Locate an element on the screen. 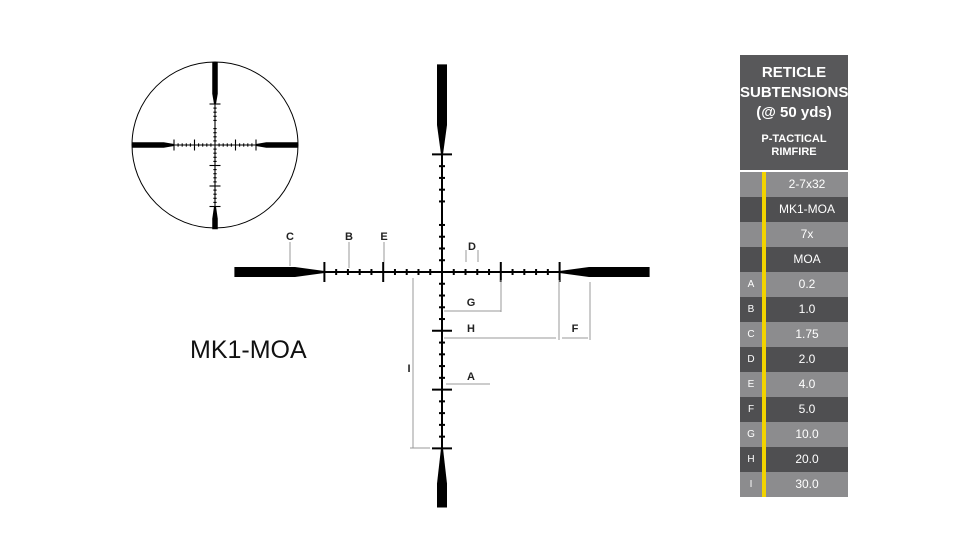 The width and height of the screenshot is (978, 550). product-line: P-TACTICAL is located at coordinates (794, 139).